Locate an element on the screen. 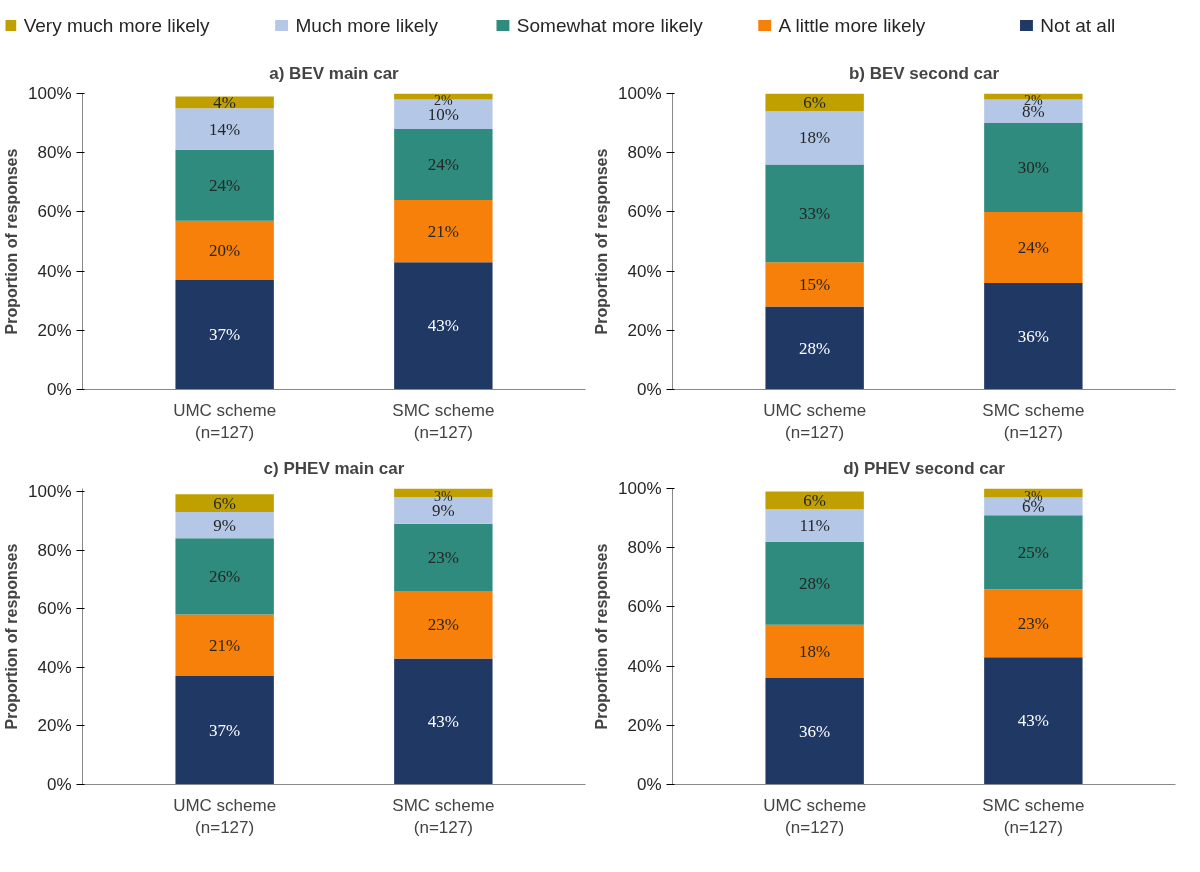  legend-label: Not at all is located at coordinates (1078, 25).